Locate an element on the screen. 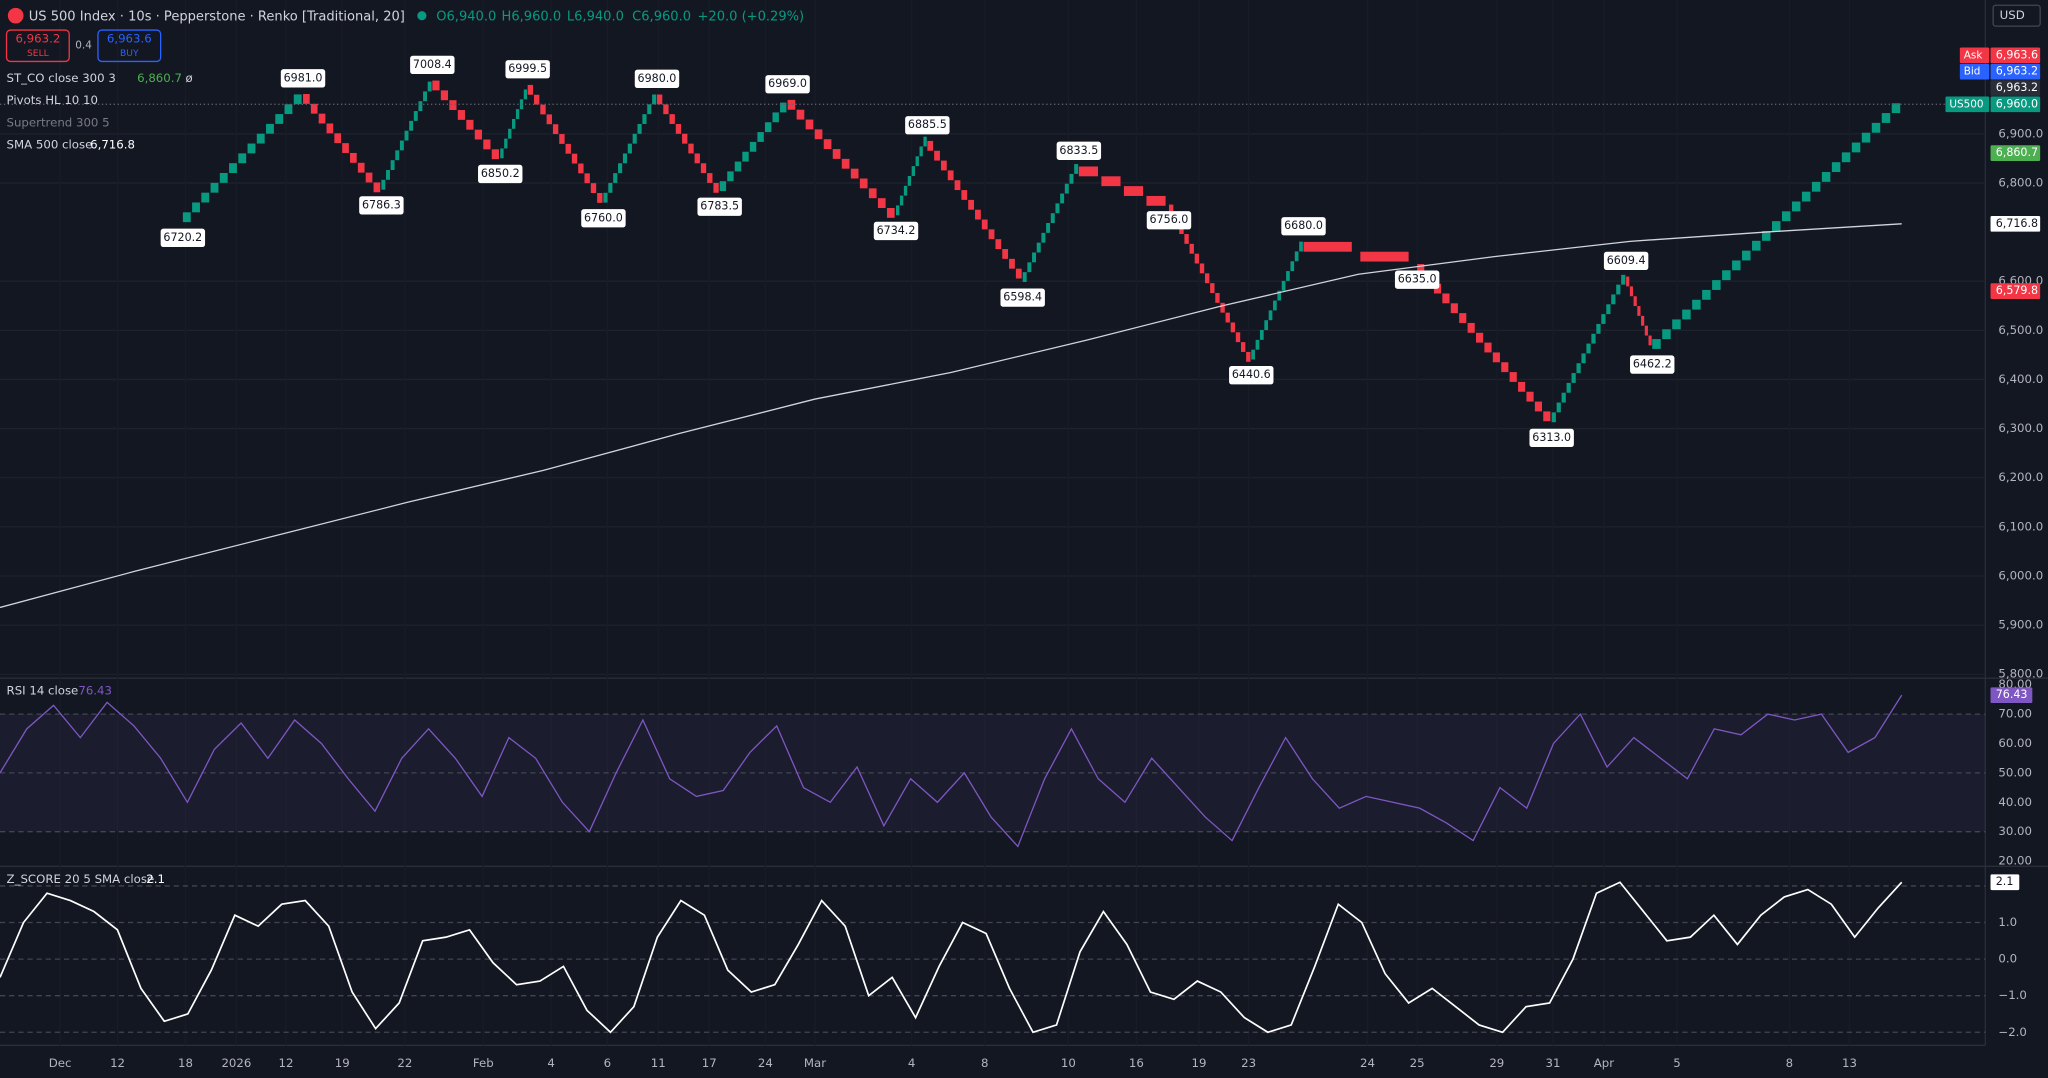  status-dot is located at coordinates (422, 16).